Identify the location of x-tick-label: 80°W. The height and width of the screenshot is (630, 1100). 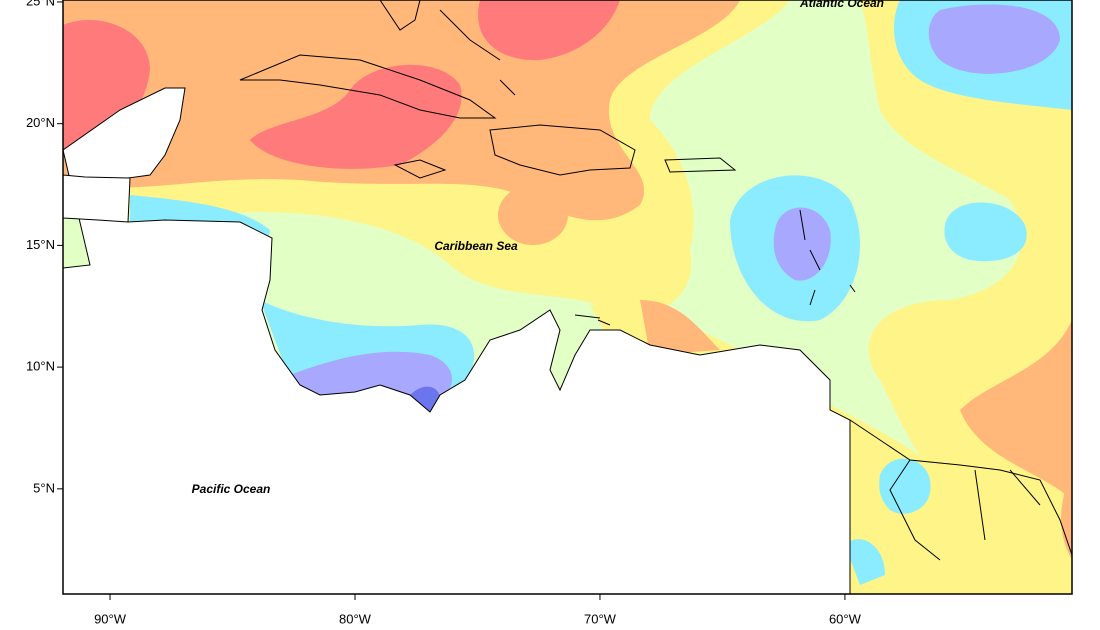
(355, 618).